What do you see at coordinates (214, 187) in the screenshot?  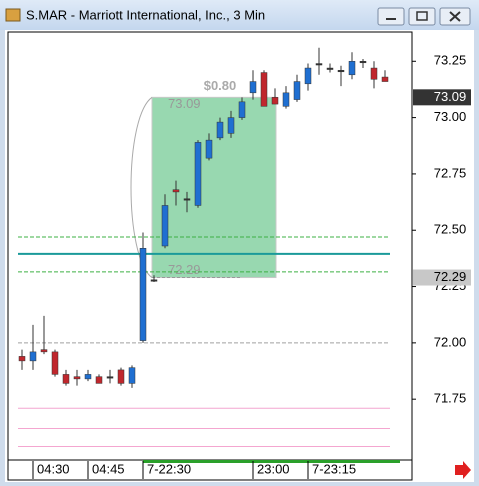 I see `measure-box` at bounding box center [214, 187].